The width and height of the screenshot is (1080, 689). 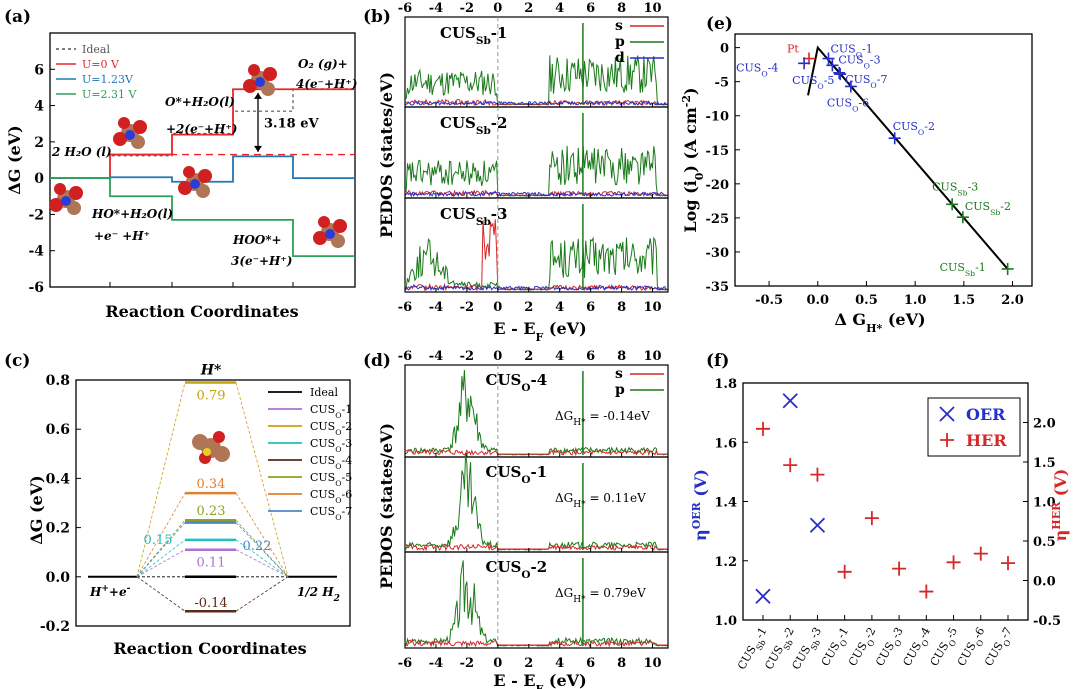 What do you see at coordinates (620, 390) in the screenshot?
I see `legend-label: p` at bounding box center [620, 390].